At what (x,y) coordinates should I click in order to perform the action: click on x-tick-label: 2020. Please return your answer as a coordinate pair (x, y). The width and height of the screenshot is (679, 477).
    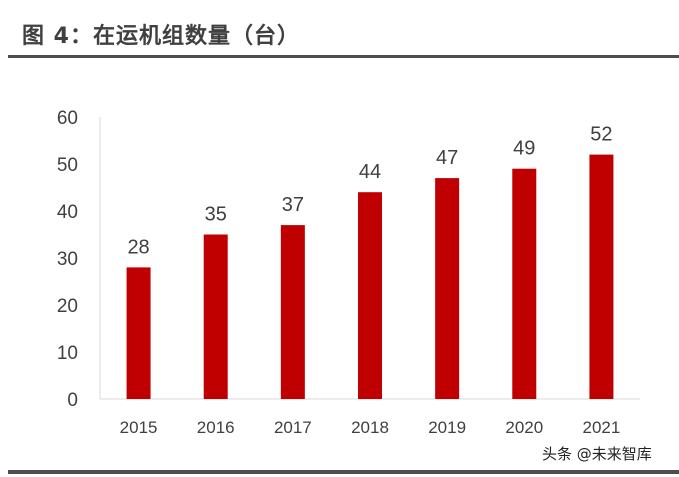
    Looking at the image, I should click on (524, 427).